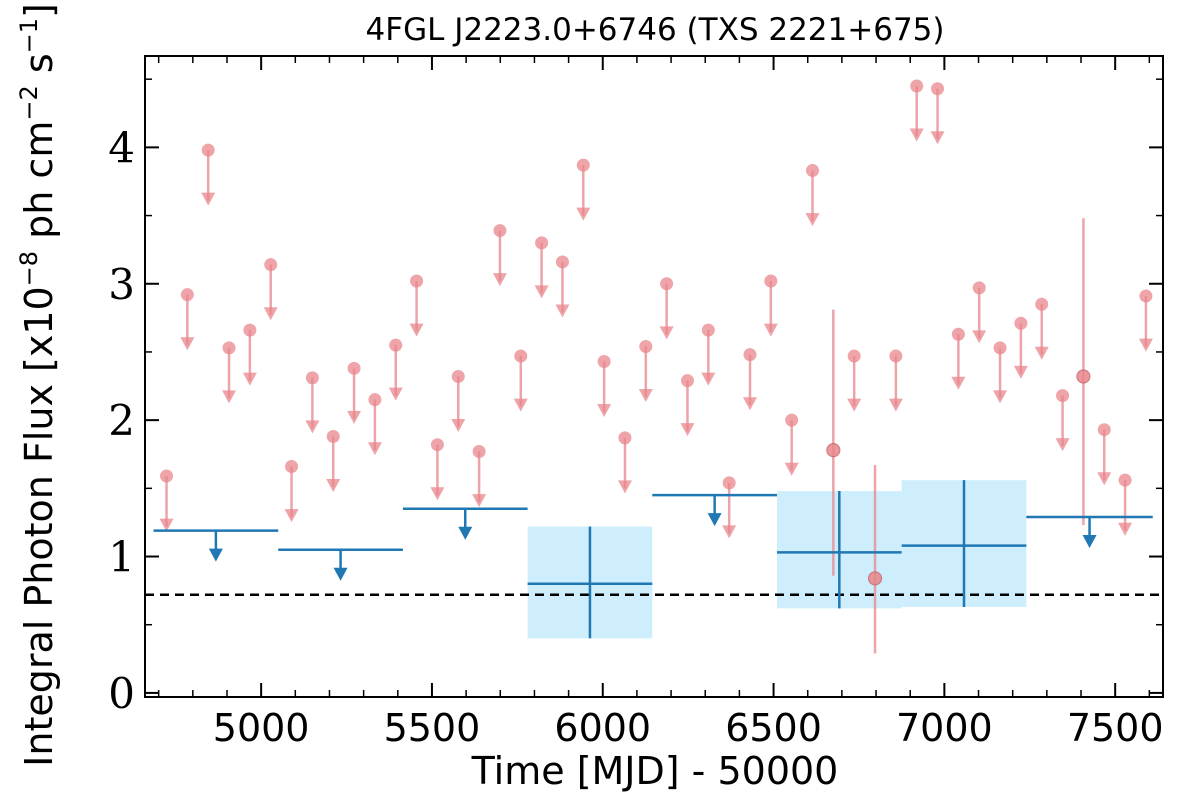 The height and width of the screenshot is (800, 1200). What do you see at coordinates (261, 728) in the screenshot?
I see `x-tick-label: 5000` at bounding box center [261, 728].